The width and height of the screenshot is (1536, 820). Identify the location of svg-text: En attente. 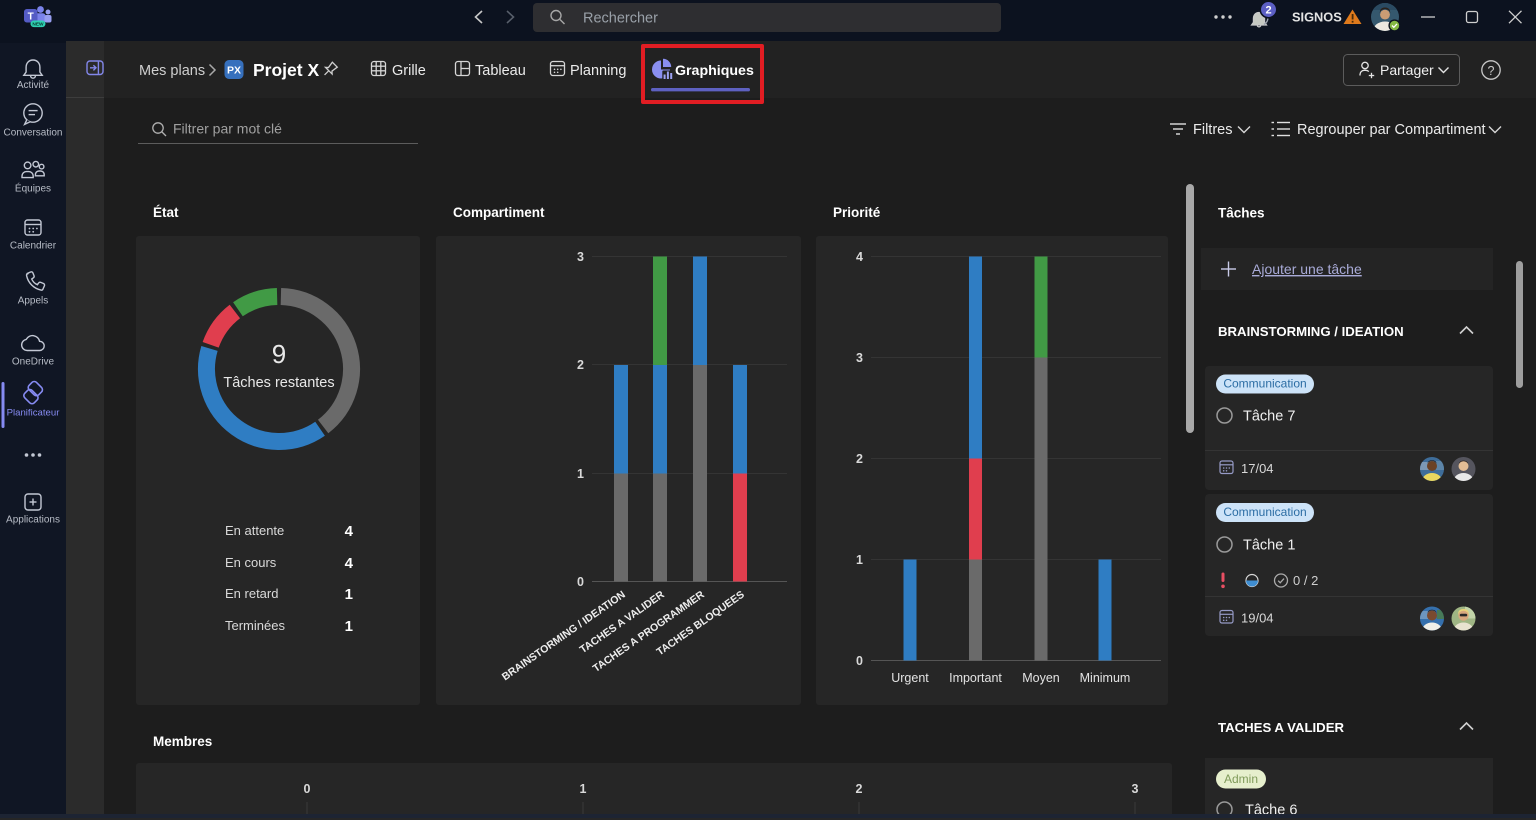
(254, 530).